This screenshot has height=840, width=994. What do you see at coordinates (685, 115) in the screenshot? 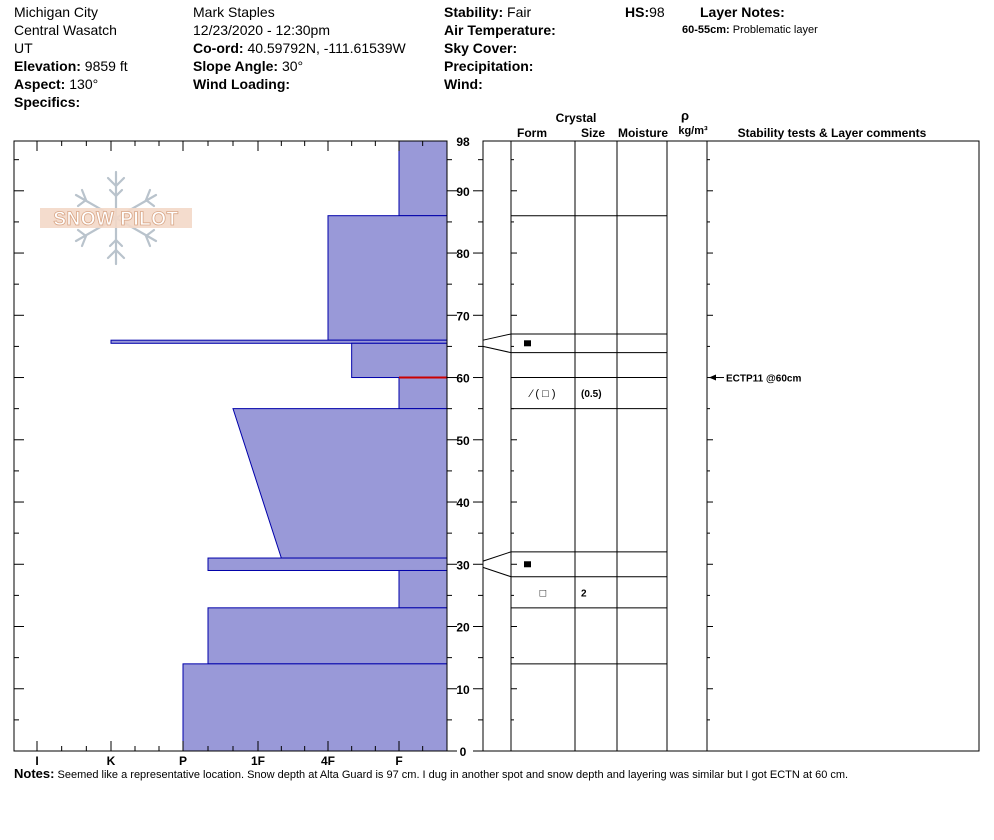
I see `column-header-rho: ρ` at bounding box center [685, 115].